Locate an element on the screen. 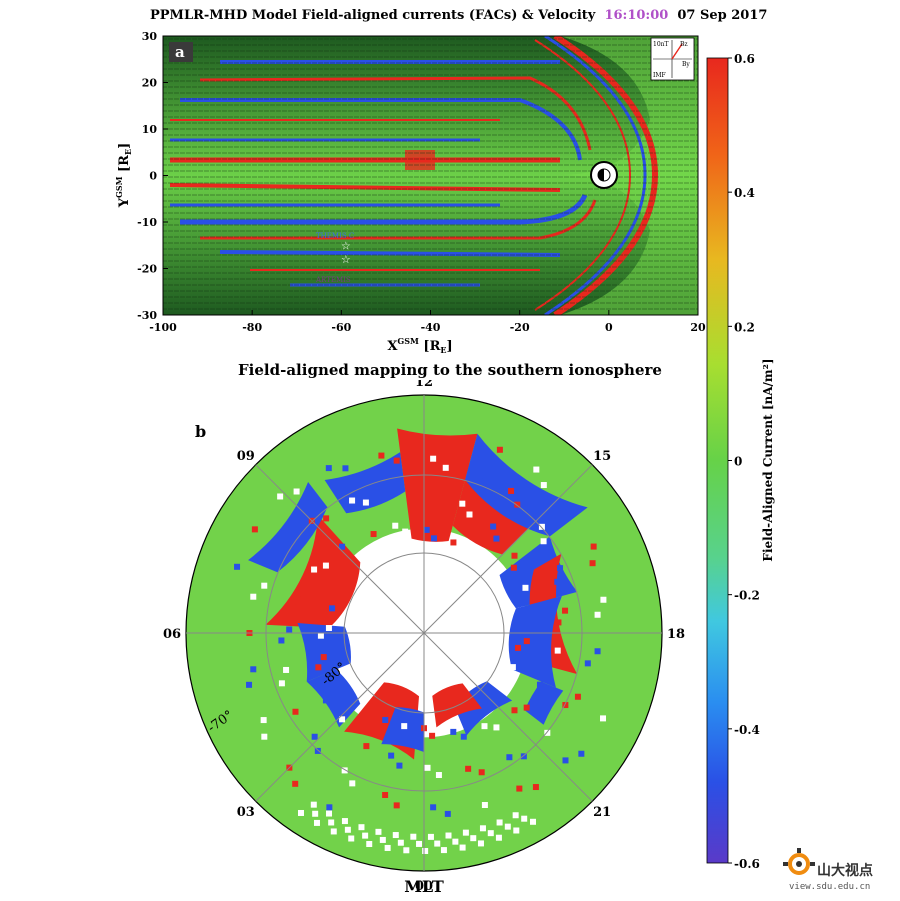  colorbar-ticks: 0.6 0.4 0.2 0 -0.2 -0.4 -0.6 is located at coordinates (744, 461).